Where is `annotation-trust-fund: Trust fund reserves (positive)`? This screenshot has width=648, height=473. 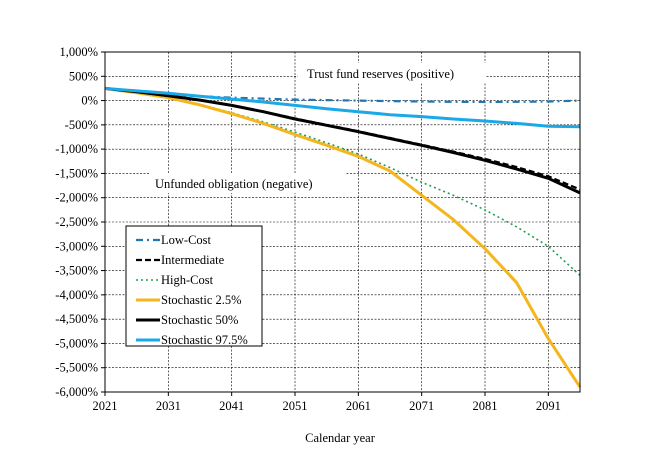
annotation-trust-fund: Trust fund reserves (positive) is located at coordinates (380, 74).